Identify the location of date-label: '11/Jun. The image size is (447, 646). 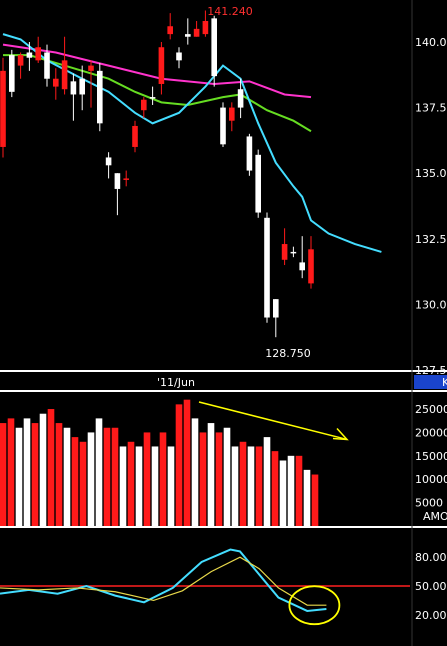
(176, 382).